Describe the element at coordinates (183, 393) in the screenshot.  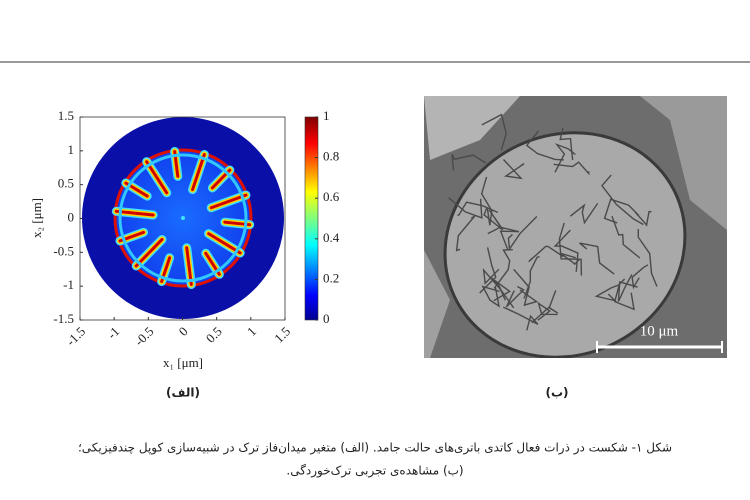
I see `panel-label: (الف)` at that location.